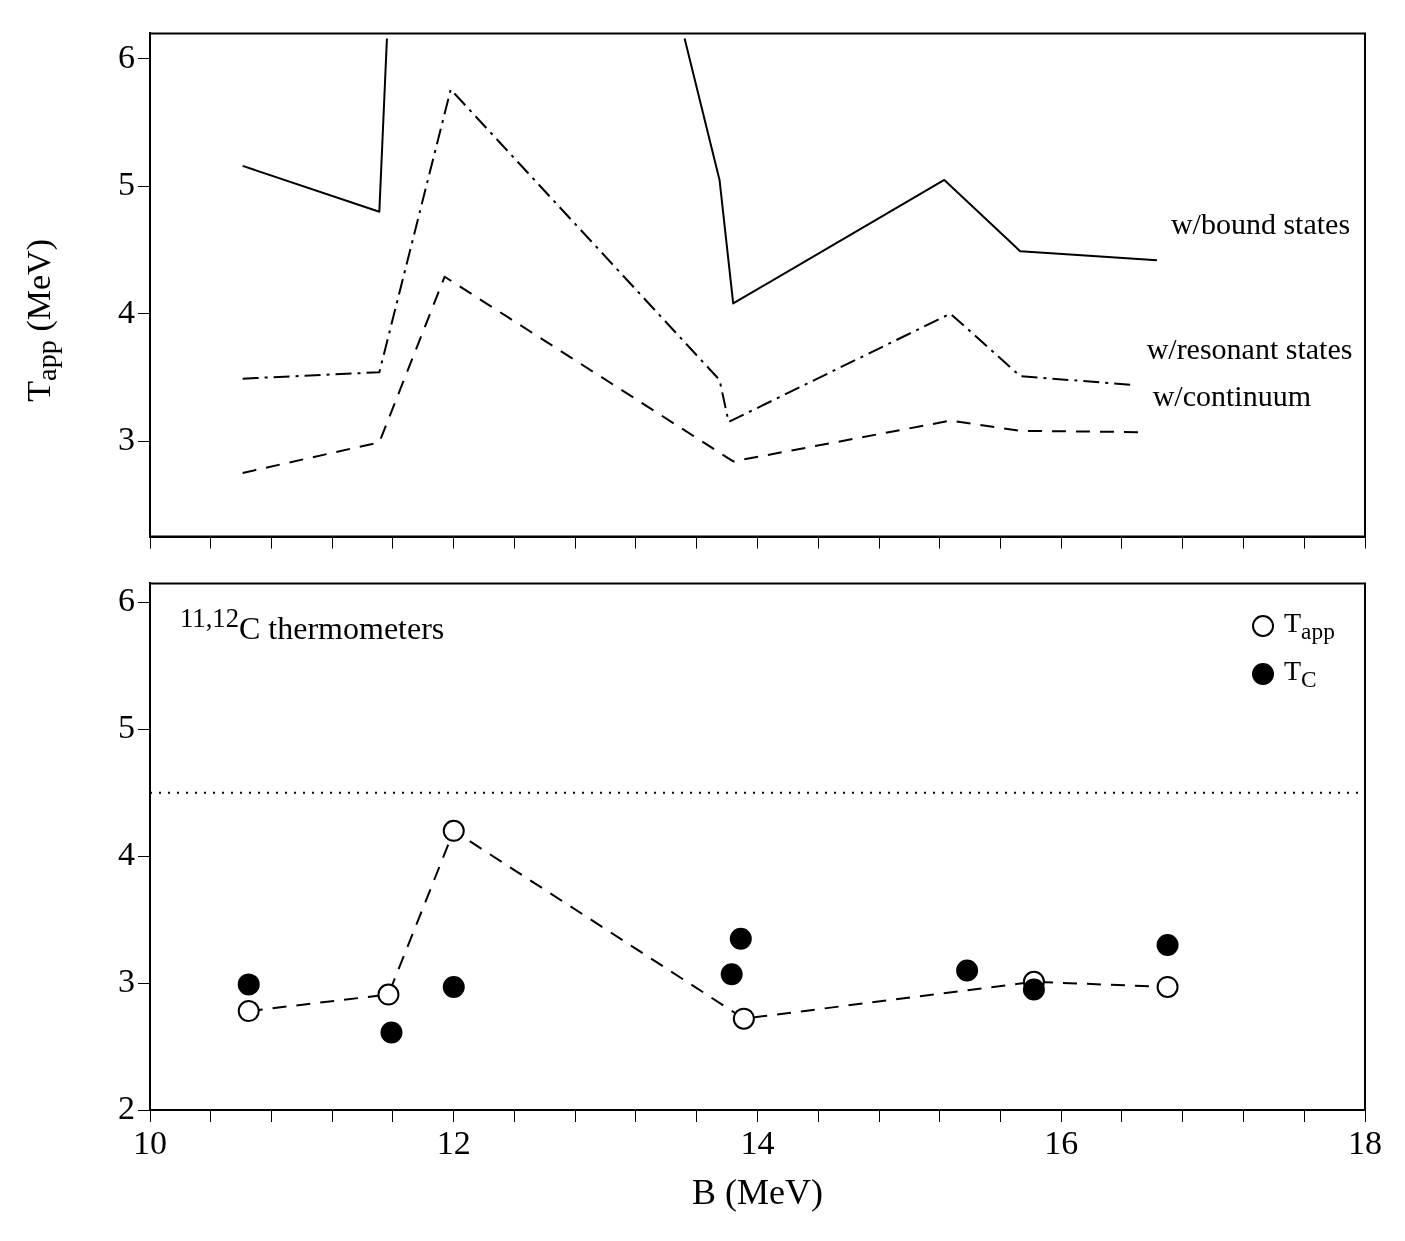 Image resolution: width=1405 pixels, height=1241 pixels. Describe the element at coordinates (757, 1191) in the screenshot. I see `x-axis-title: B (MeV)` at that location.